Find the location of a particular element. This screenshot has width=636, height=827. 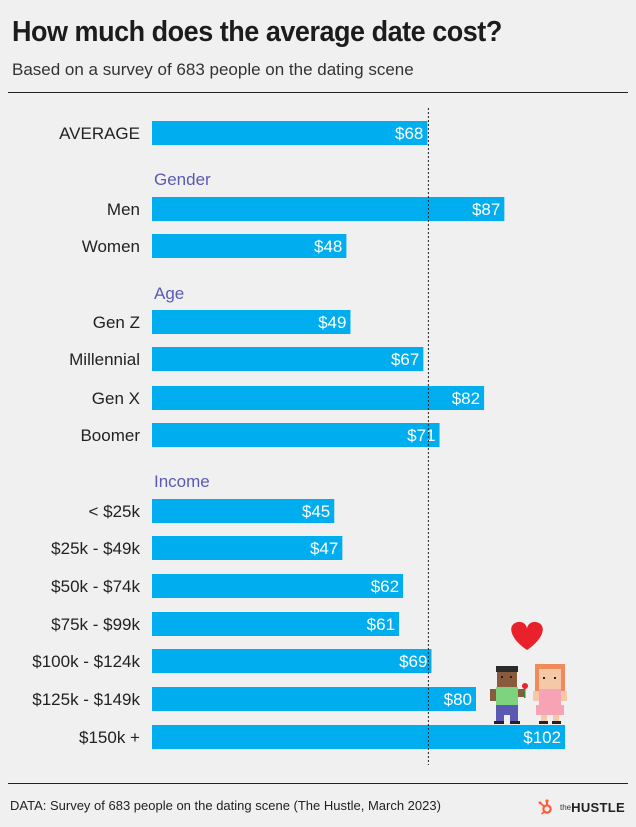

category-label: Gen Z is located at coordinates (116, 322).